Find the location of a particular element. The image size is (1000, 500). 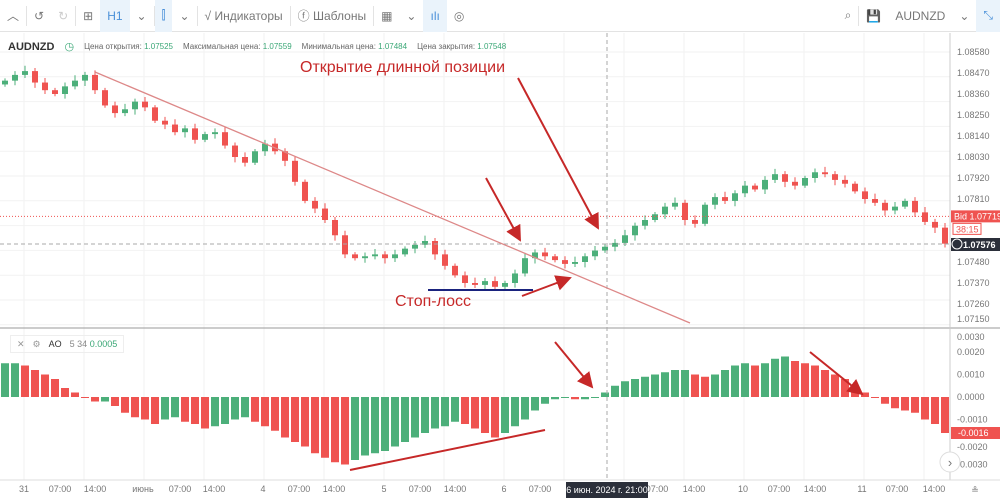

undo-icon: ↺ is located at coordinates (39, 15).